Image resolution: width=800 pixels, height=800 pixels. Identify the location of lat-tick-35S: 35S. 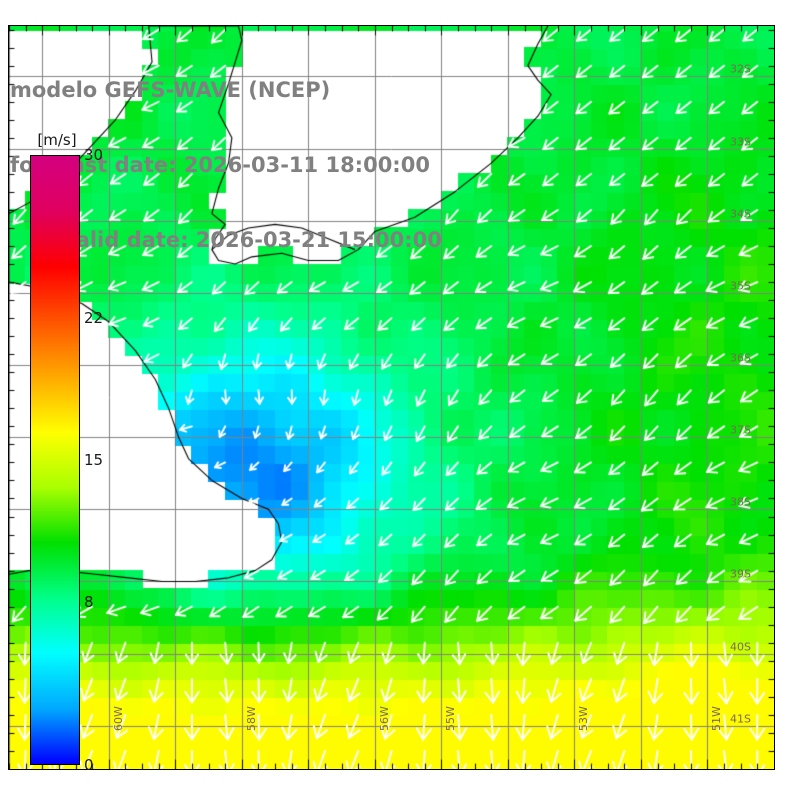
(740, 286).